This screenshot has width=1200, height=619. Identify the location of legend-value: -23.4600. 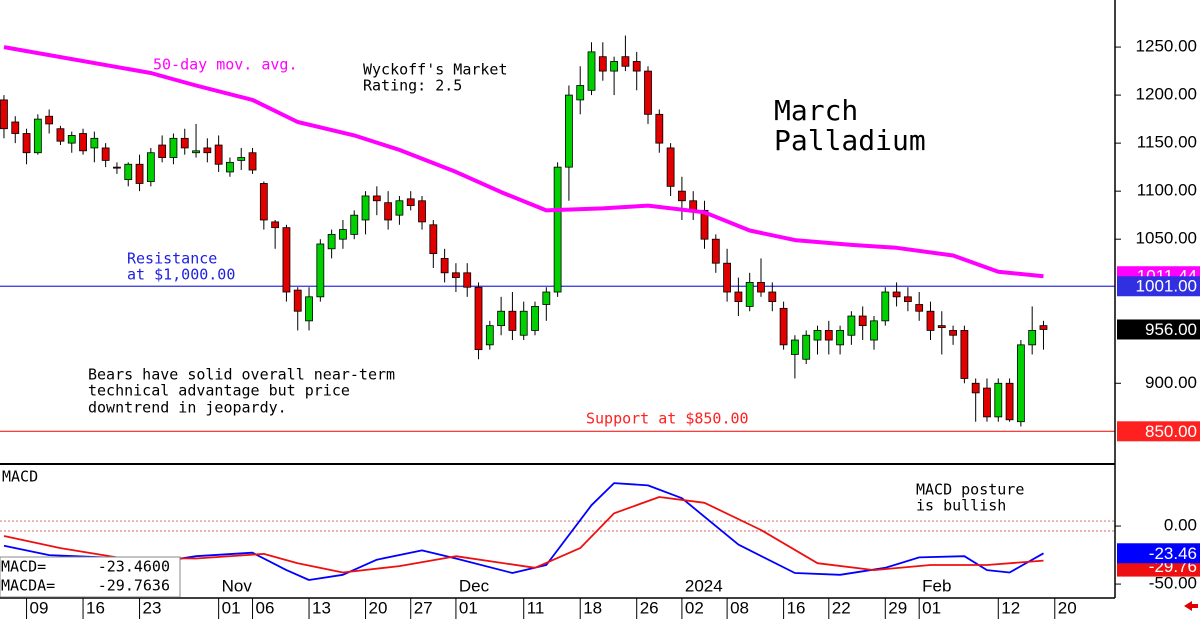
(134, 567).